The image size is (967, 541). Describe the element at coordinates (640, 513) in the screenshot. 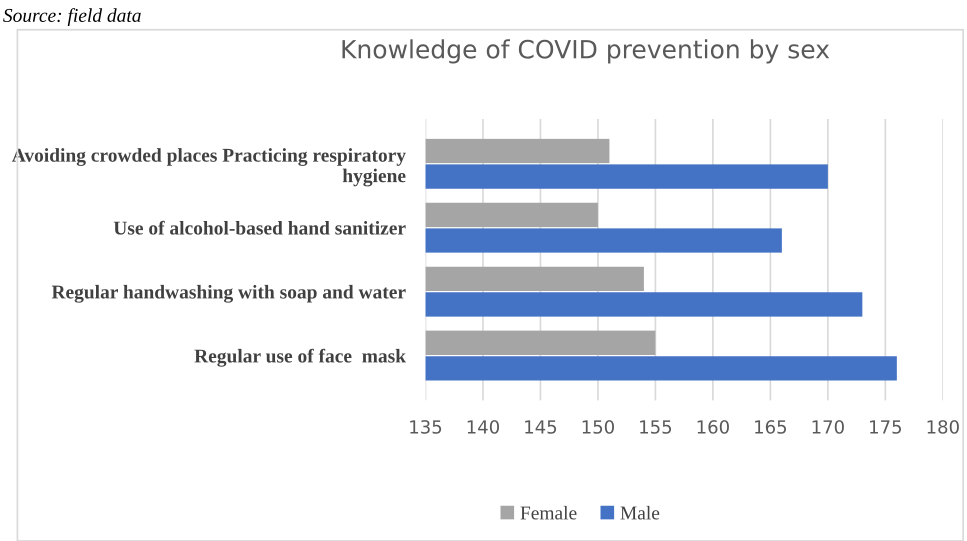

I see `legend-label: Male` at that location.